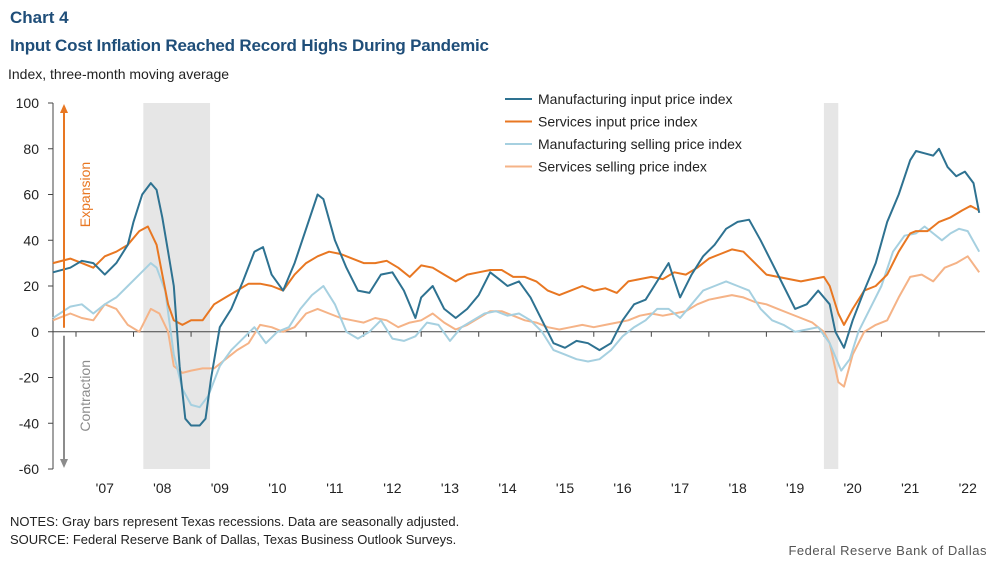 The height and width of the screenshot is (565, 997). What do you see at coordinates (31, 286) in the screenshot?
I see `y-tick-label: 20` at bounding box center [31, 286].